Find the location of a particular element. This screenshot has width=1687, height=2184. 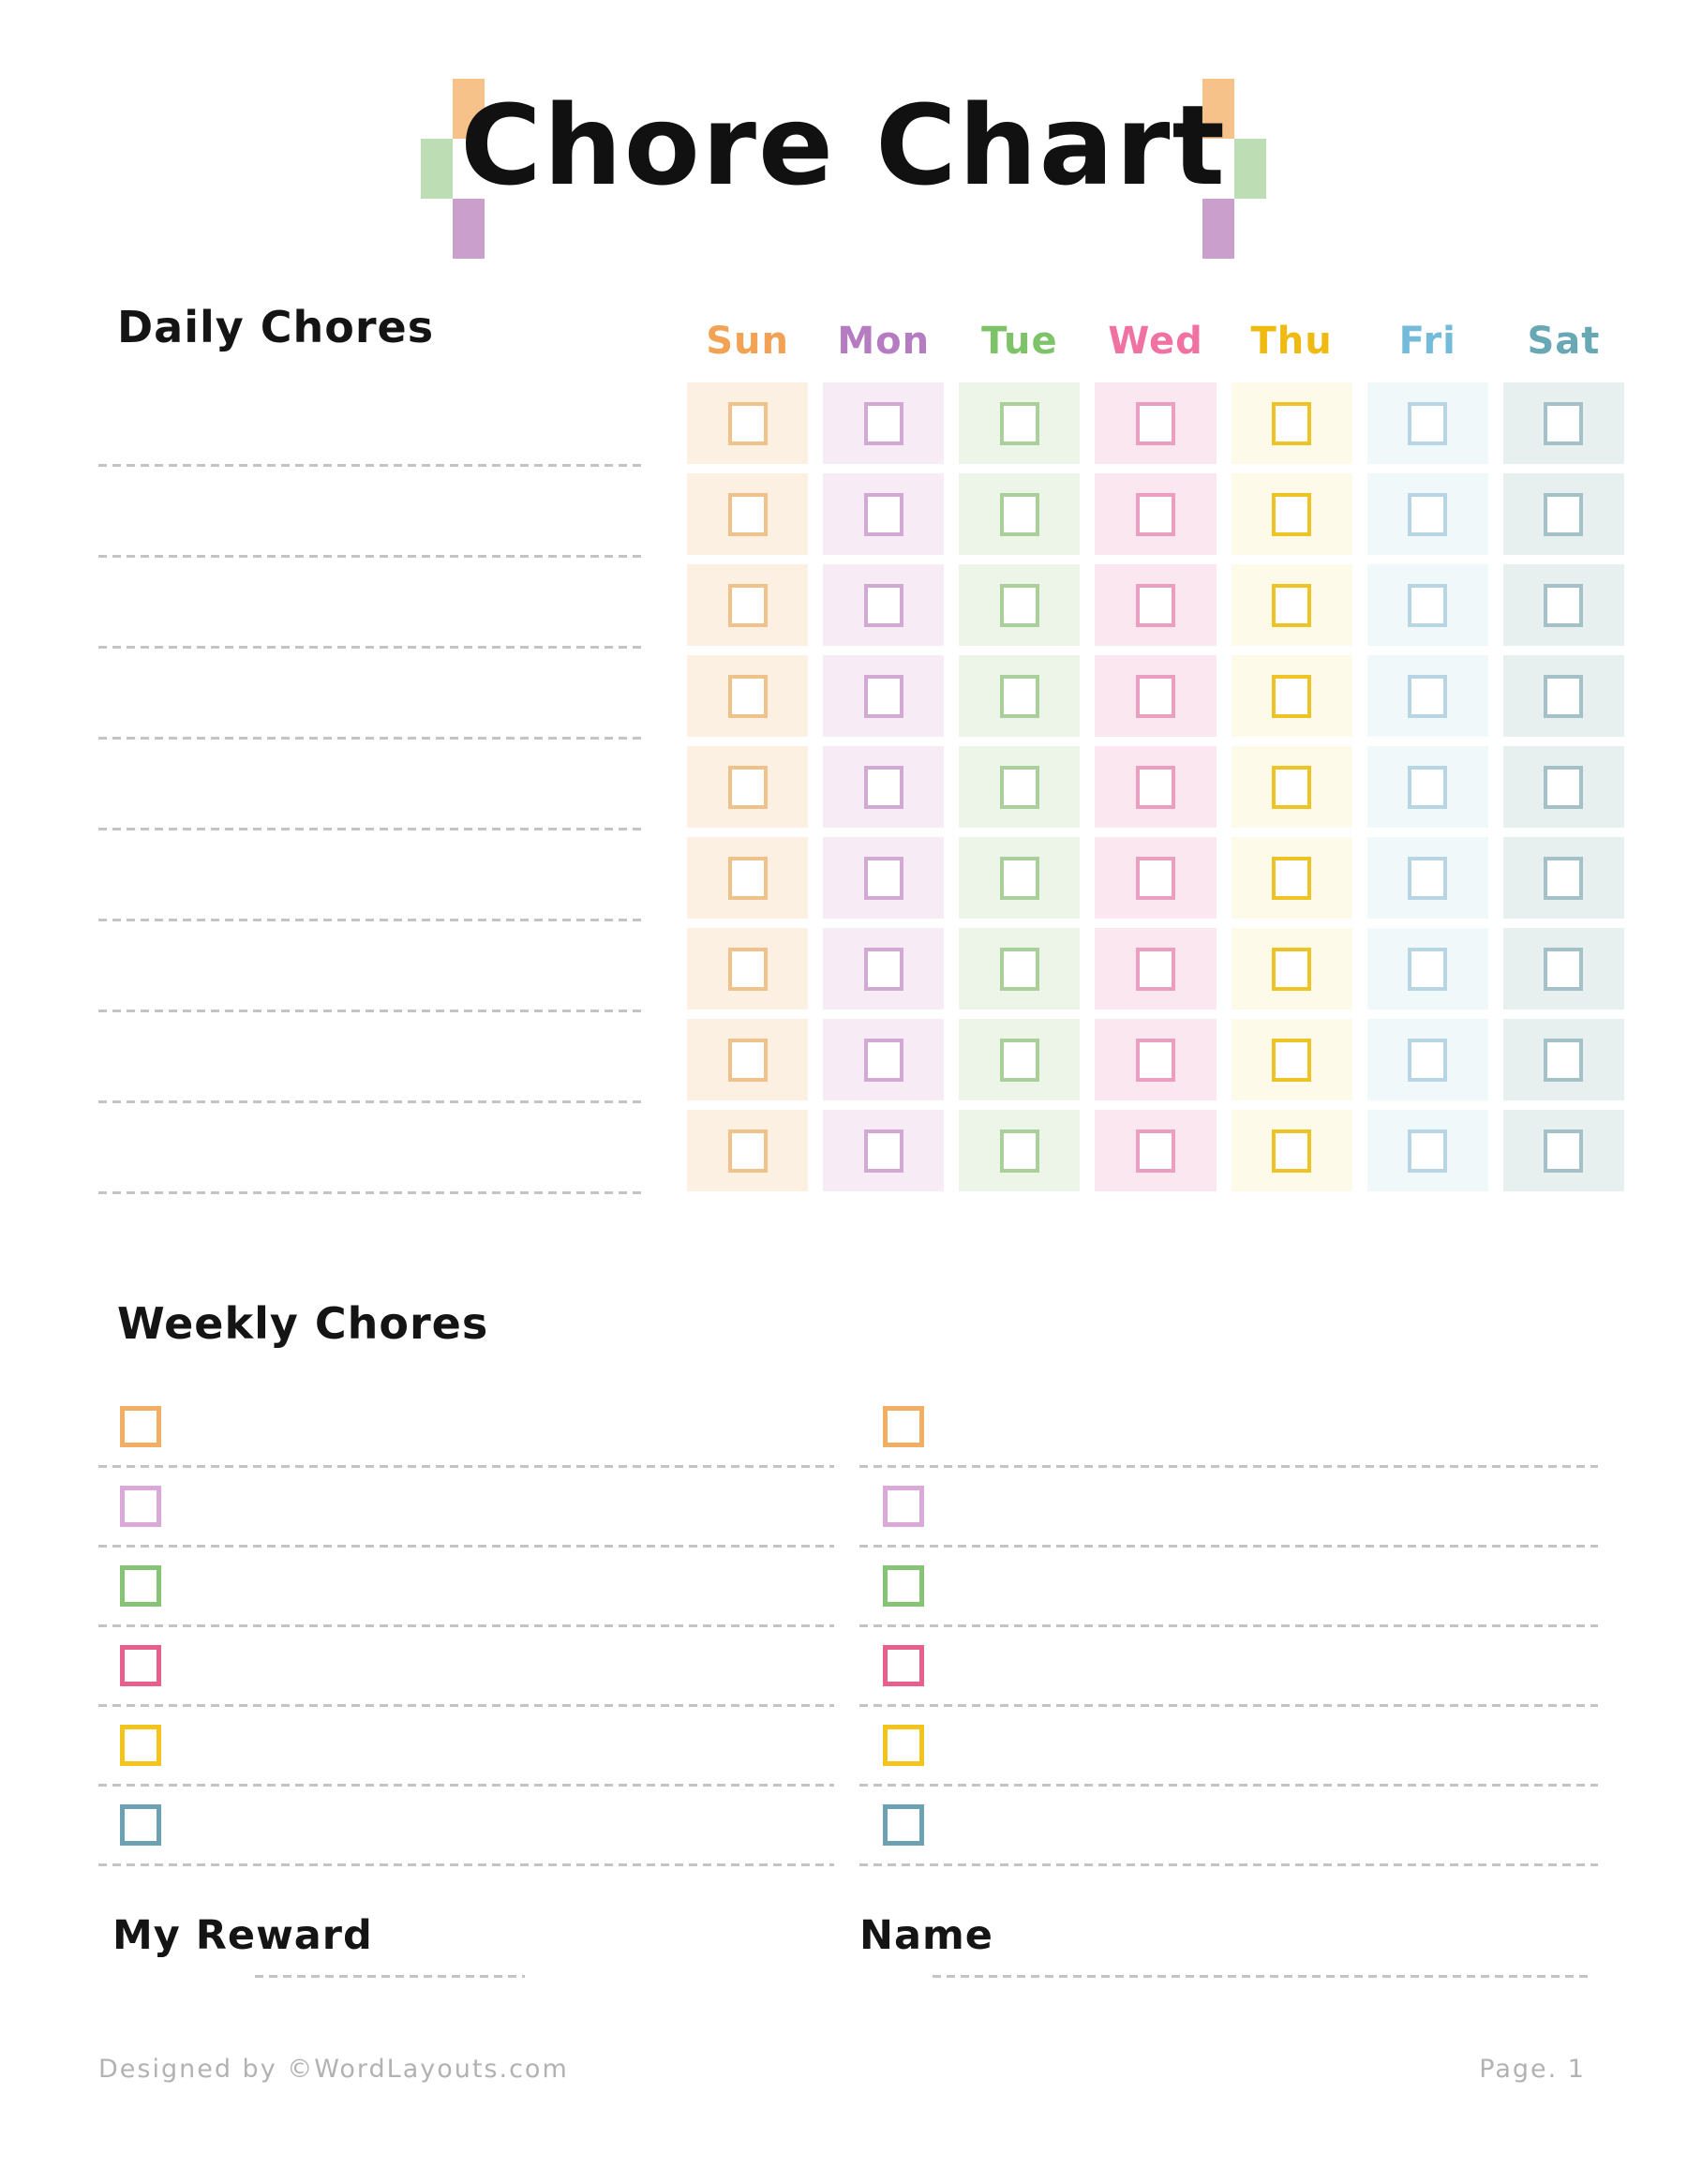

daily-checkbox-fri-row3 is located at coordinates (1428, 605).